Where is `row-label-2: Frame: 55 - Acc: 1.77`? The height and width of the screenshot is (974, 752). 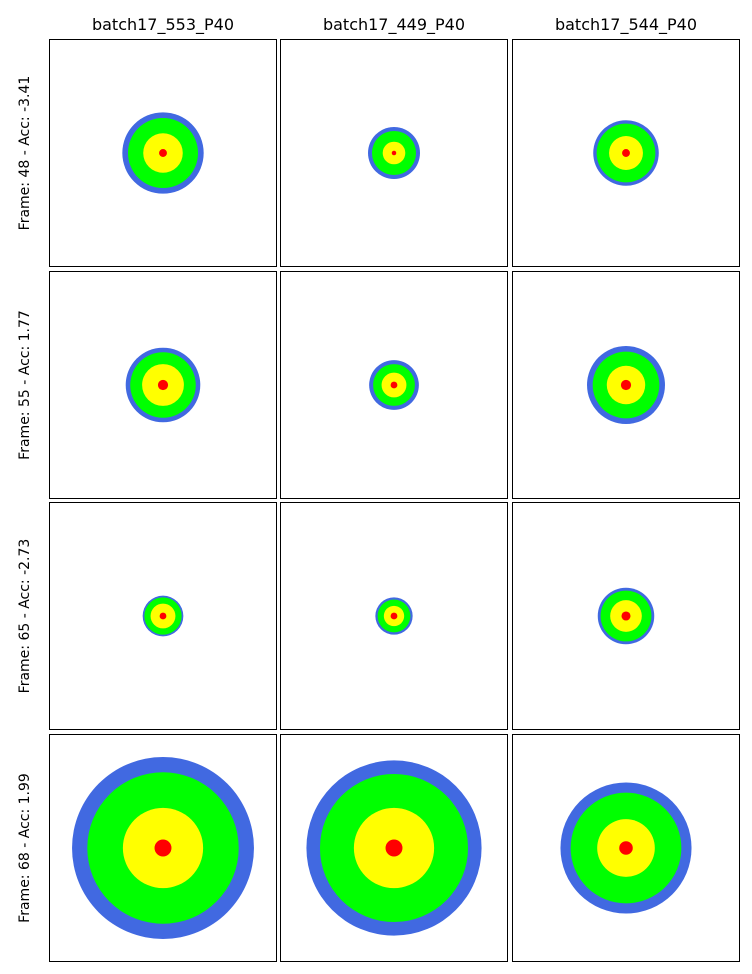
row-label-2: Frame: 55 - Acc: 1.77 is located at coordinates (25, 385).